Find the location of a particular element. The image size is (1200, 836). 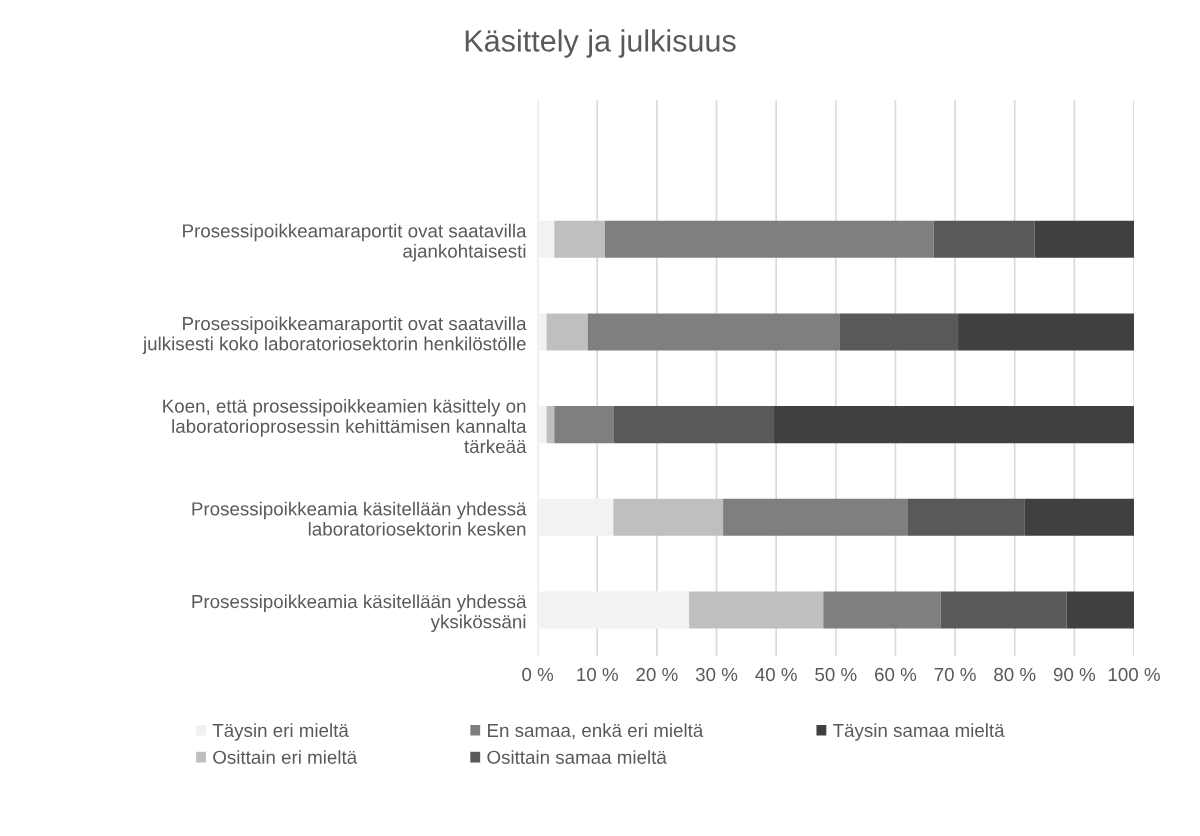

x-tick-label: 20 % is located at coordinates (657, 674).